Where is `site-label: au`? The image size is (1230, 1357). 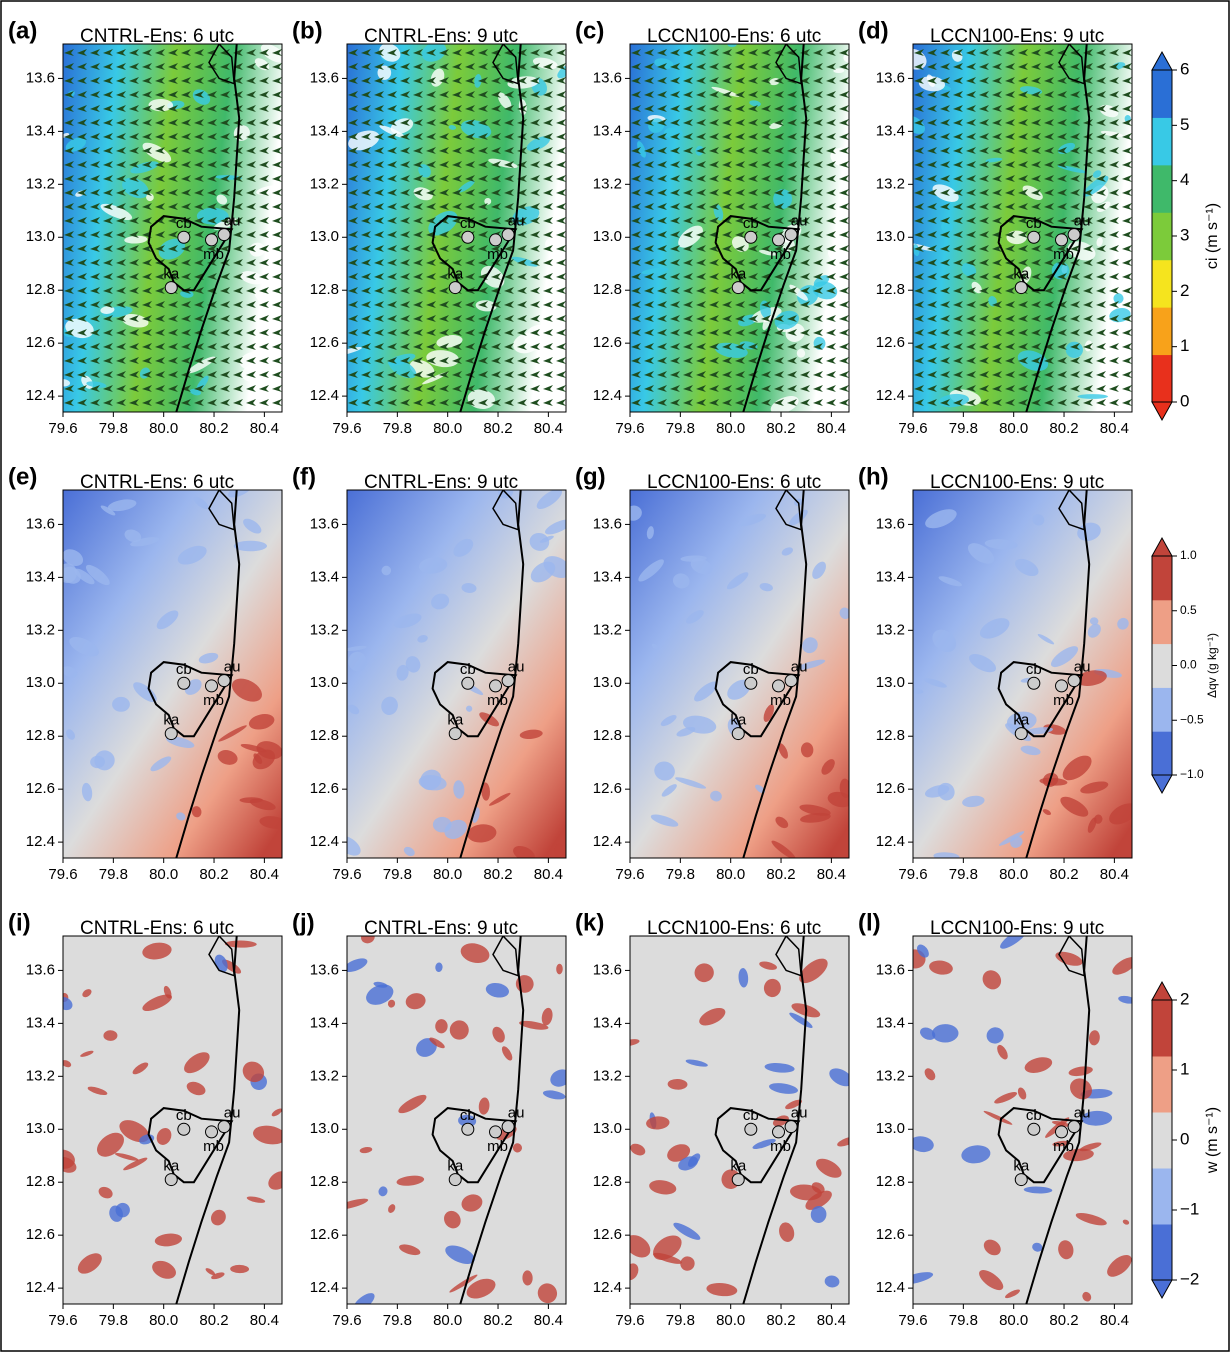 site-label: au is located at coordinates (516, 221).